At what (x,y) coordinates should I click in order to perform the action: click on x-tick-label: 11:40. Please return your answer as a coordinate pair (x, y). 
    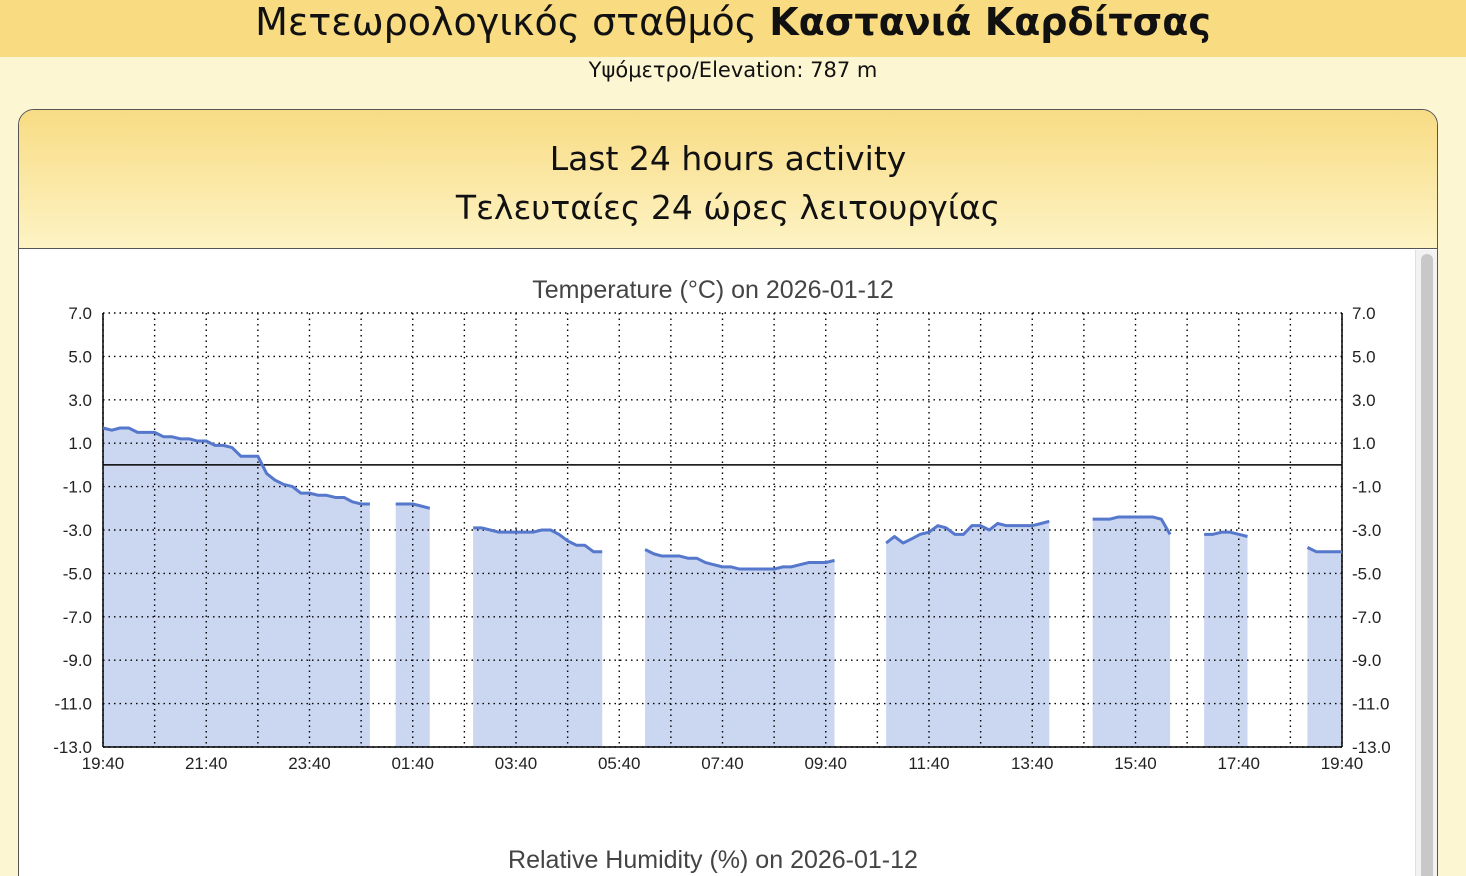
    Looking at the image, I should click on (928, 763).